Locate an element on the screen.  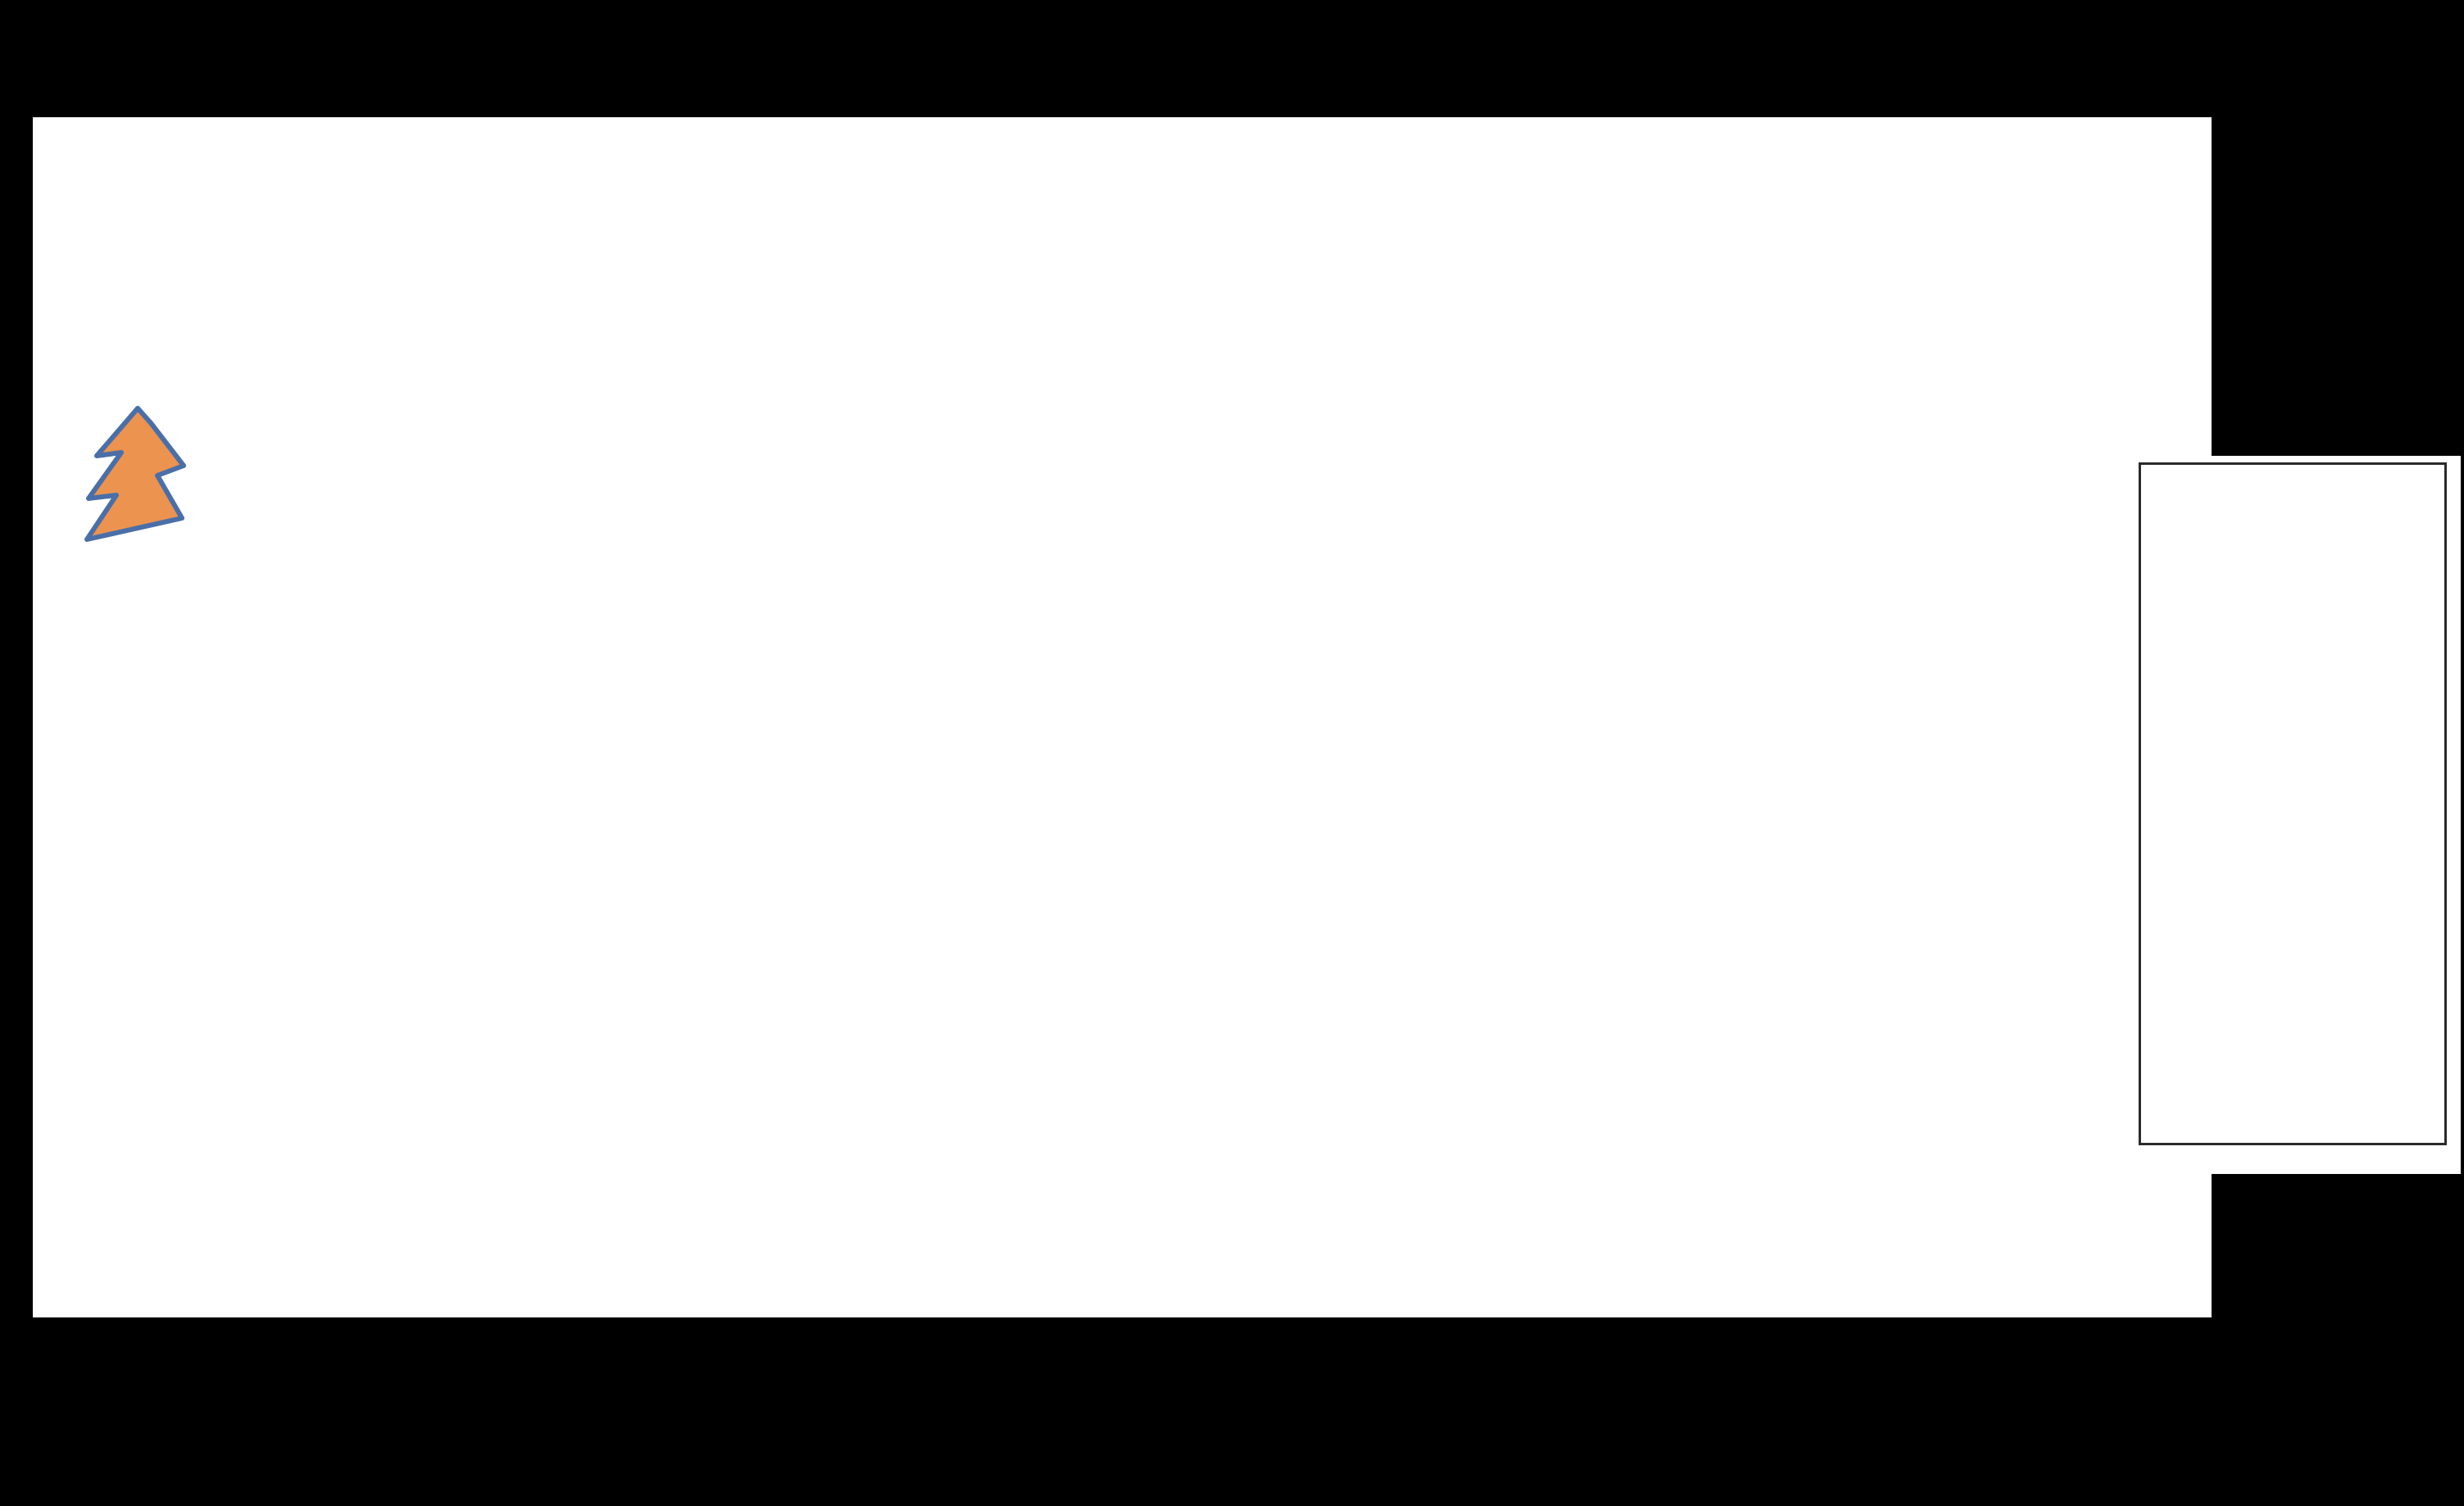
legend is located at coordinates (2293, 803).